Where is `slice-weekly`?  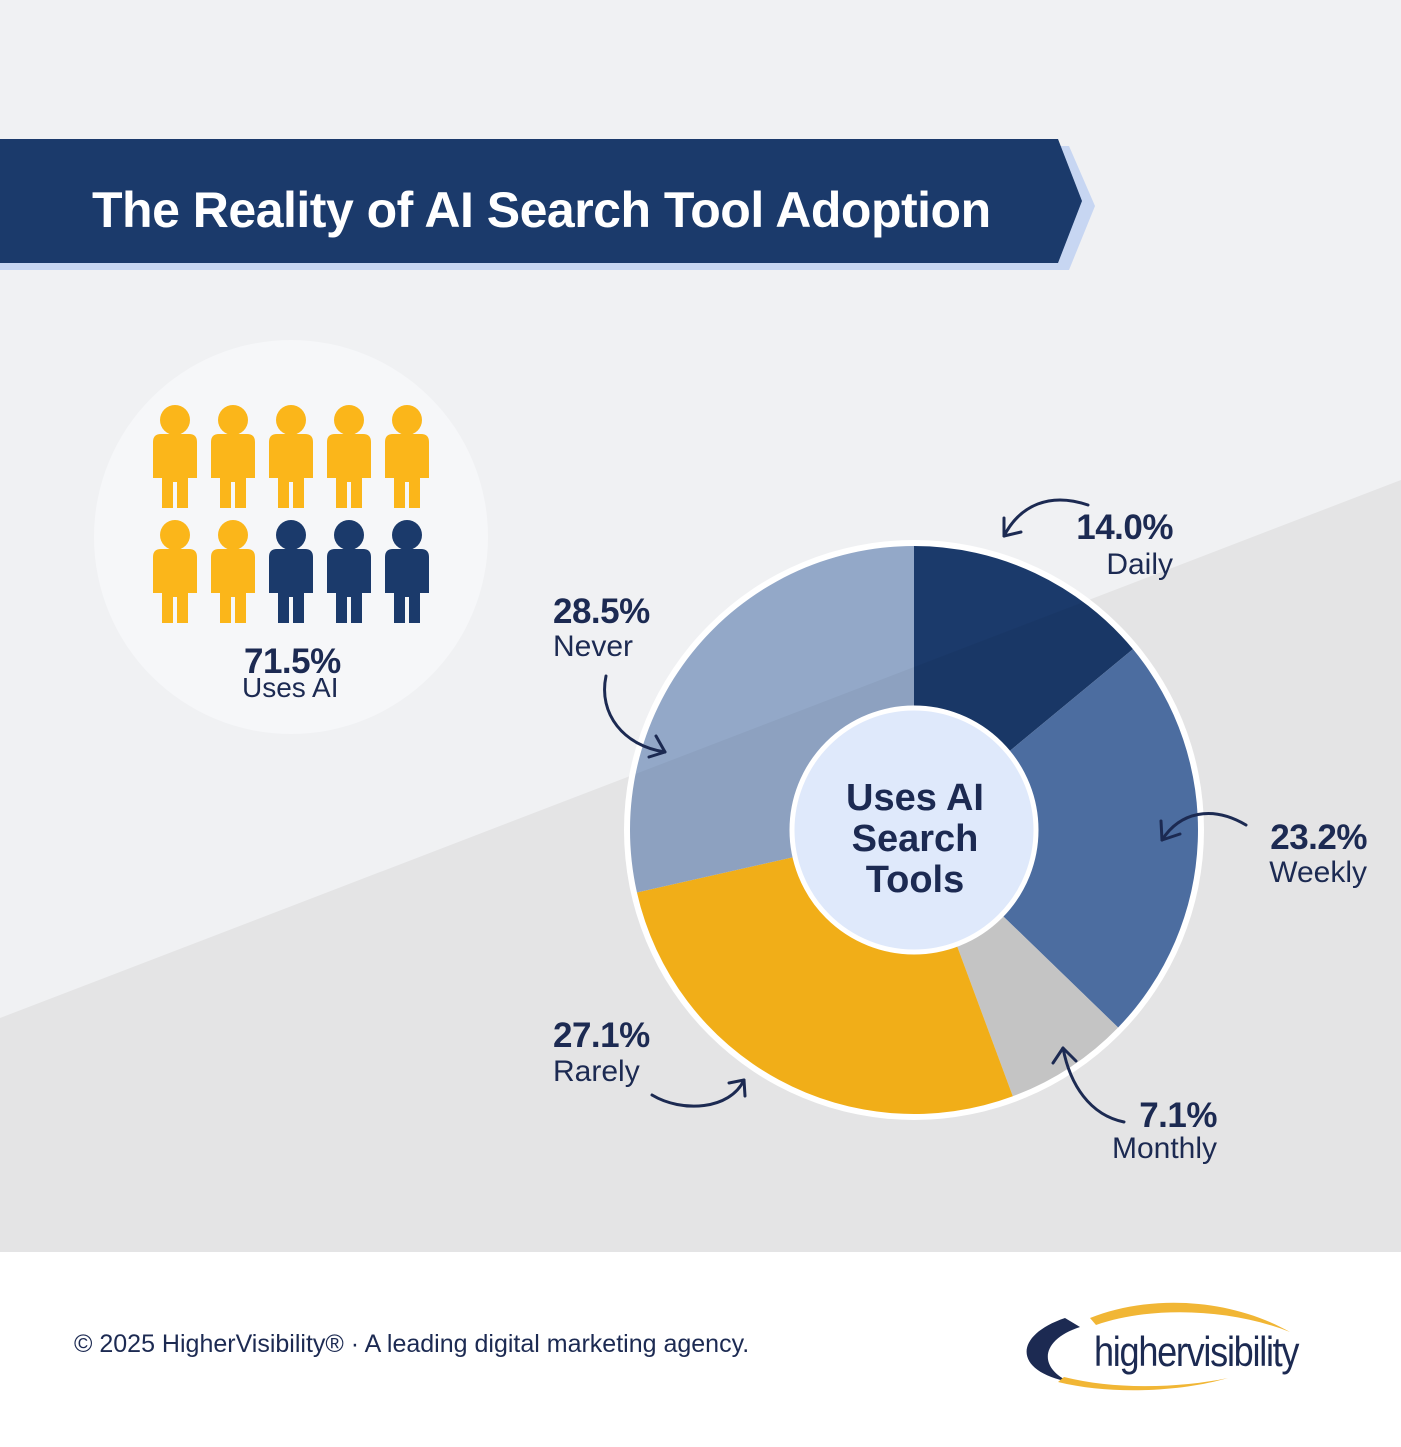 slice-weekly is located at coordinates (1099, 838).